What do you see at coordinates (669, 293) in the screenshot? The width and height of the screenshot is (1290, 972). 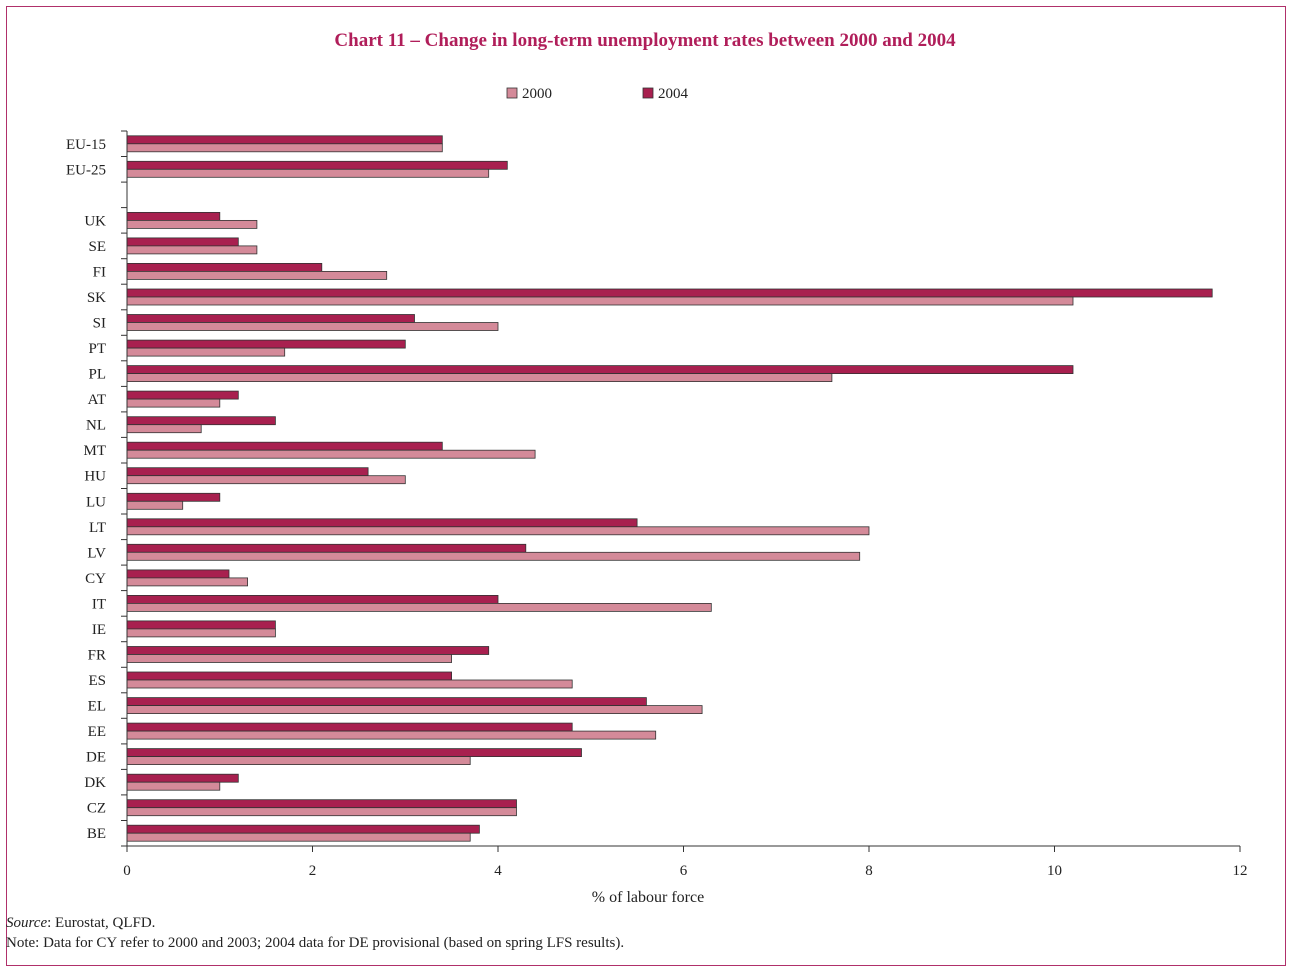 I see `bar-2004-sk` at bounding box center [669, 293].